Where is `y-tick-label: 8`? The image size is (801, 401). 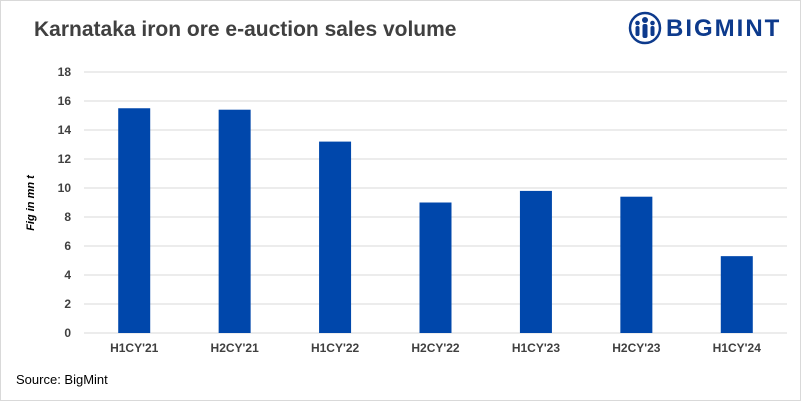 y-tick-label: 8 is located at coordinates (67, 217).